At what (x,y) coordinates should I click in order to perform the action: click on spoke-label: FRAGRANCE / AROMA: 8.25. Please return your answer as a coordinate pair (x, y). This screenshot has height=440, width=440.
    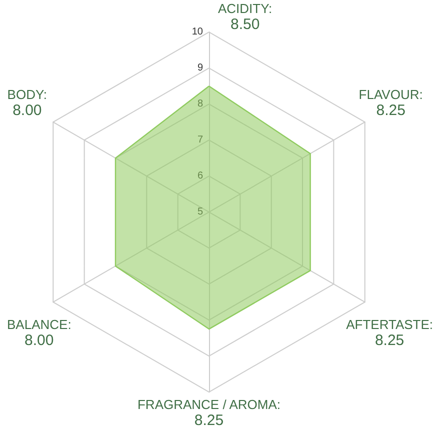
    Looking at the image, I should click on (209, 413).